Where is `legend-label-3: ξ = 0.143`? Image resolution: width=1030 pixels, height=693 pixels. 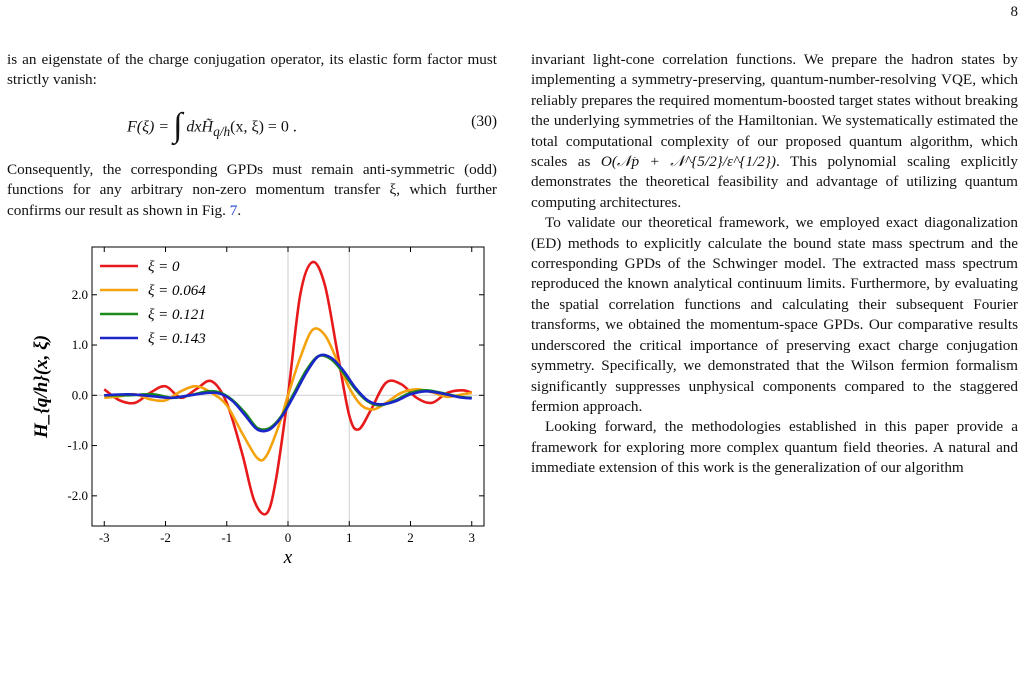
legend-label-3: ξ = 0.143 is located at coordinates (177, 339).